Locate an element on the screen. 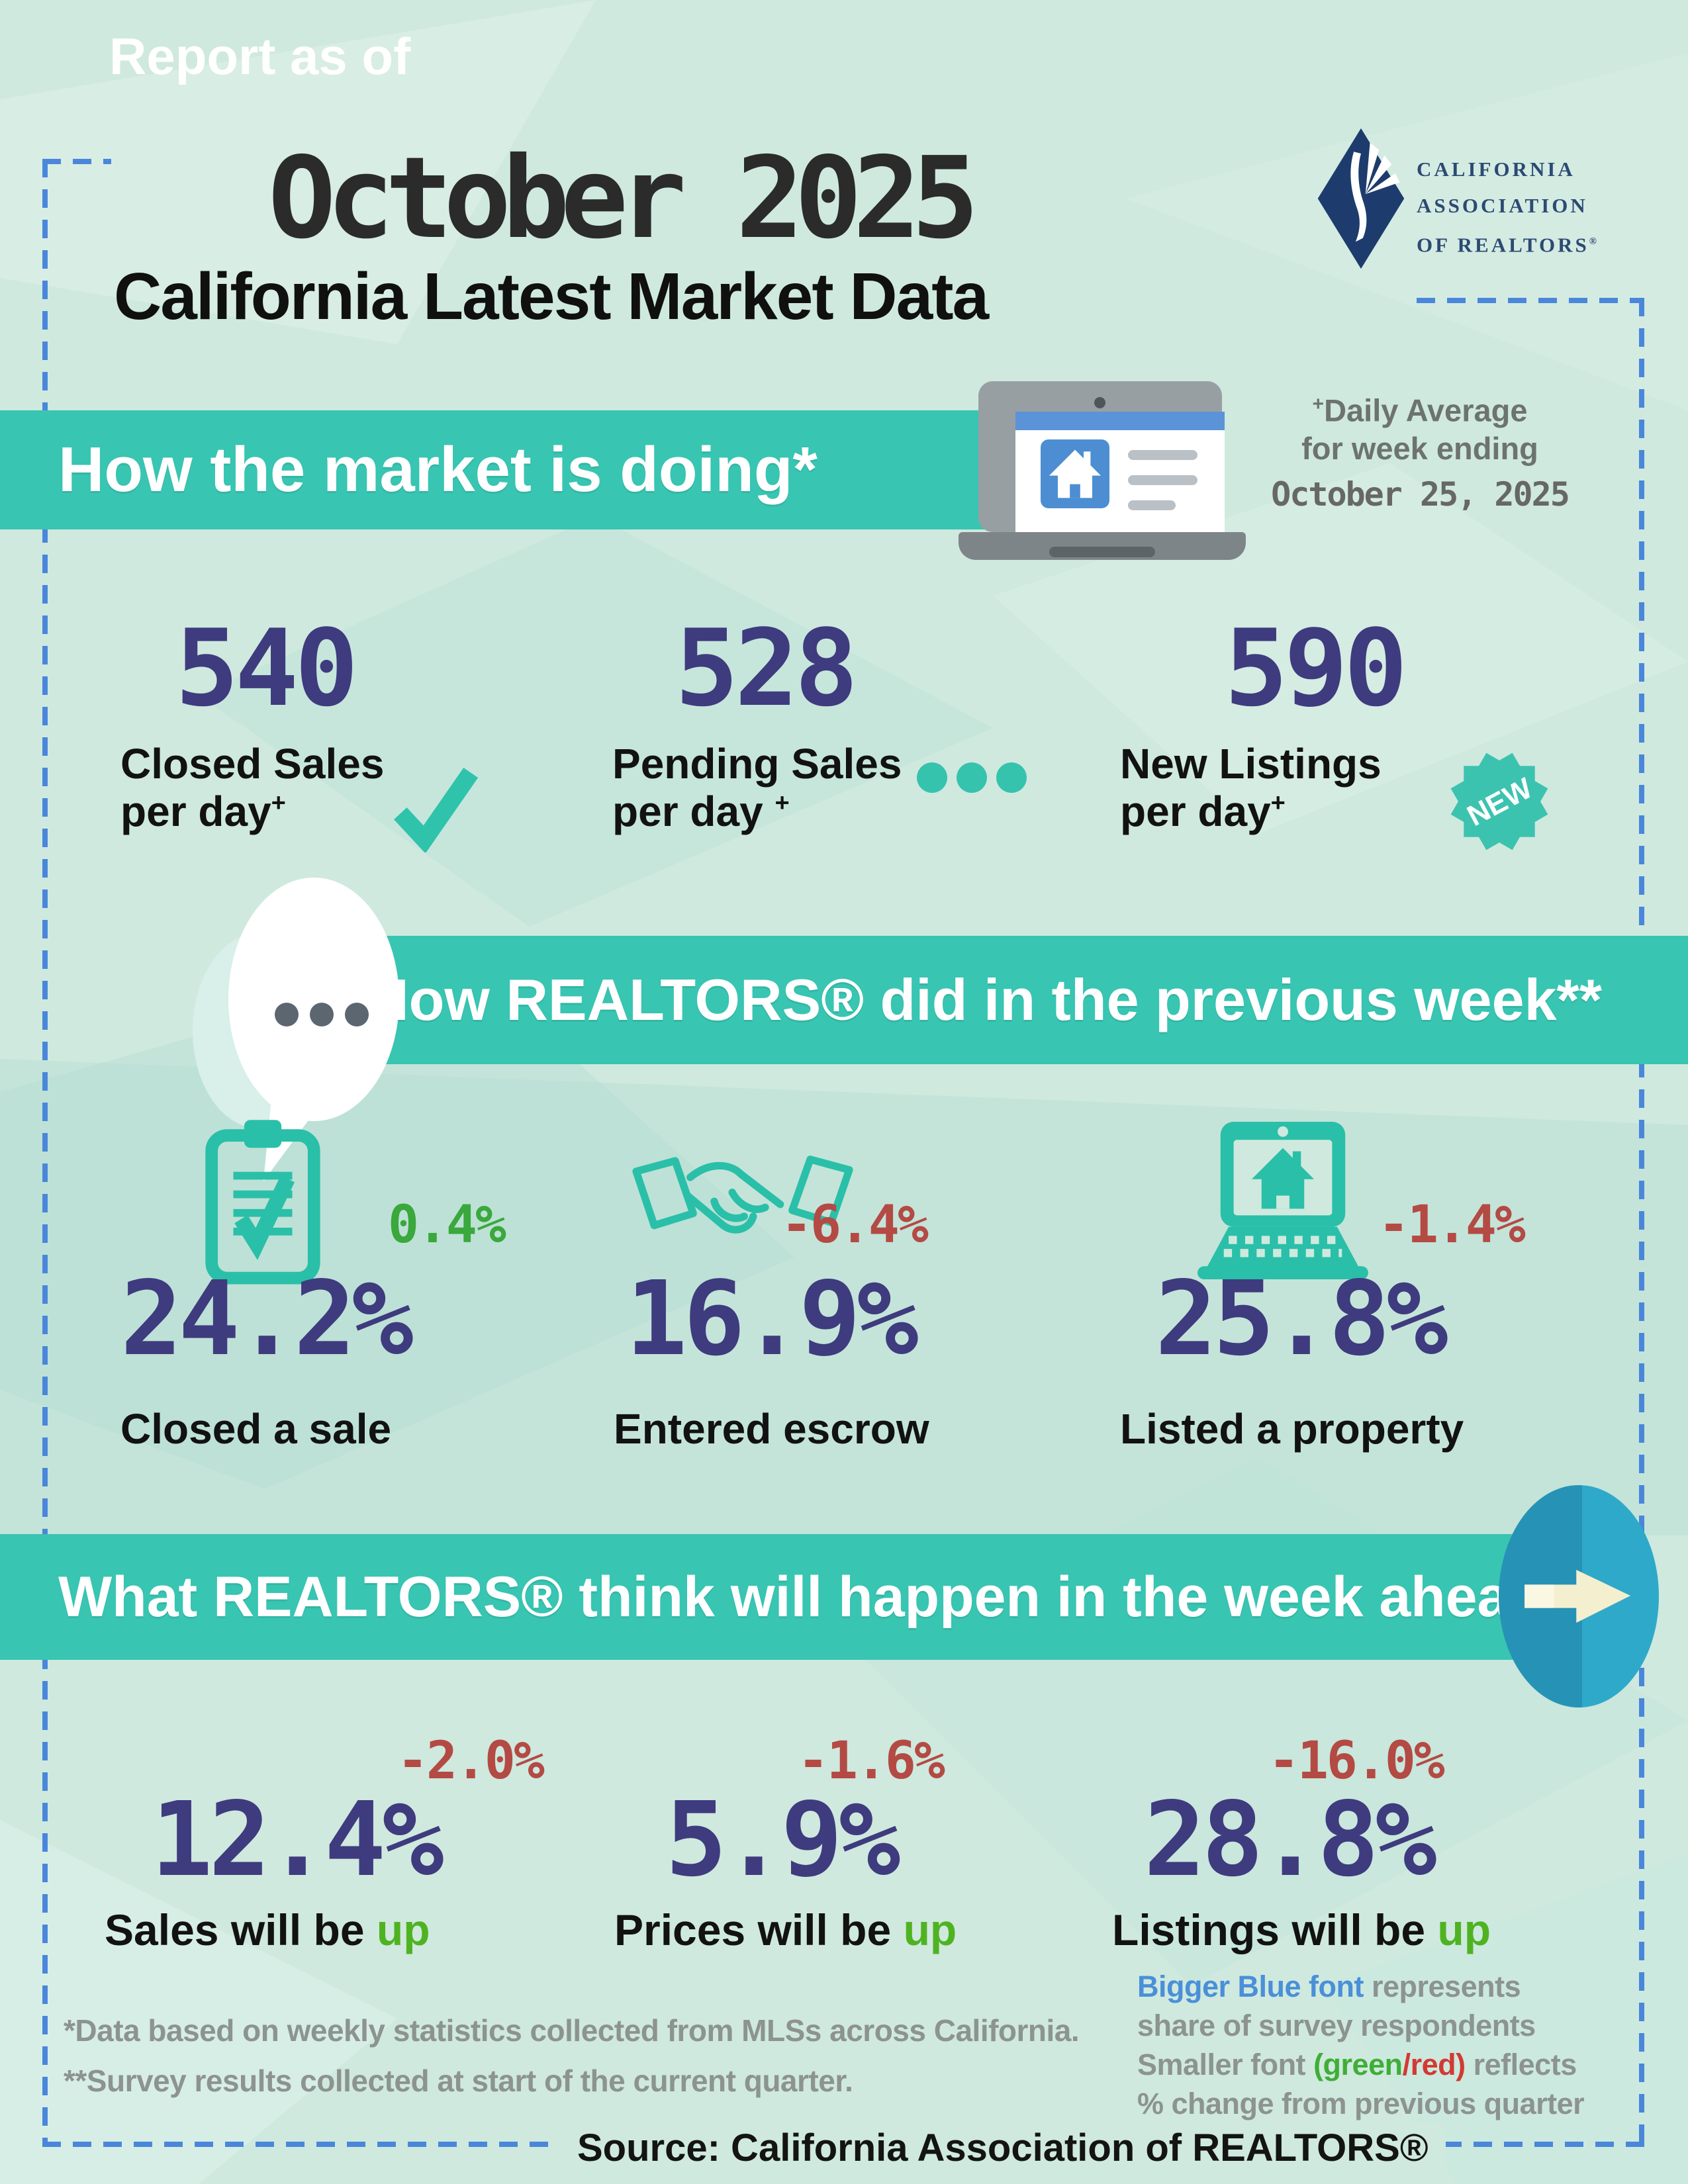 The width and height of the screenshot is (1688, 2184). logo-line-1: CALIFORNIA is located at coordinates (1496, 170).